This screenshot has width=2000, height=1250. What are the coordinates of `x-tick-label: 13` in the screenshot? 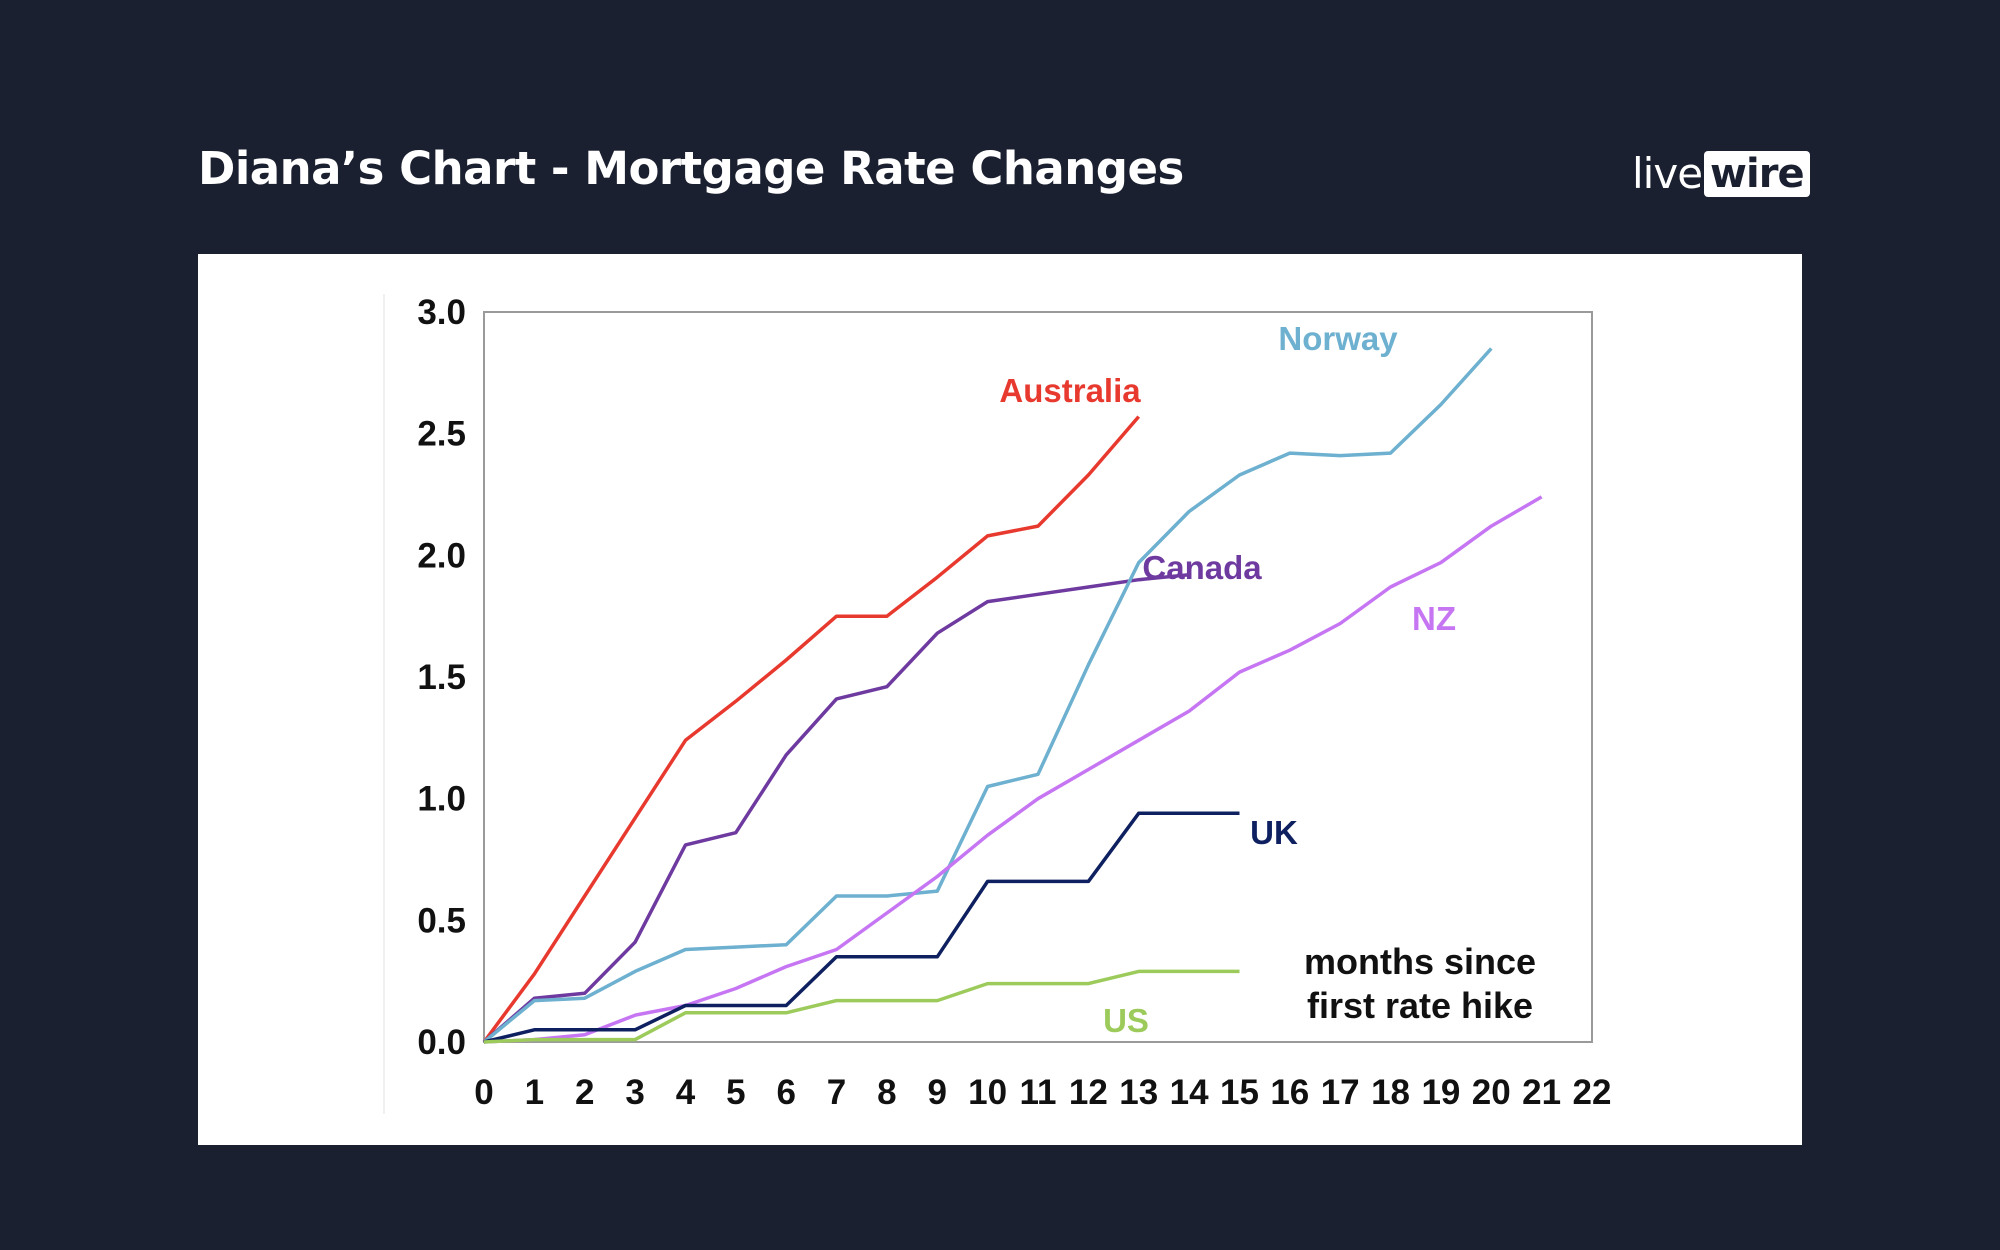 It's located at (1138, 1092).